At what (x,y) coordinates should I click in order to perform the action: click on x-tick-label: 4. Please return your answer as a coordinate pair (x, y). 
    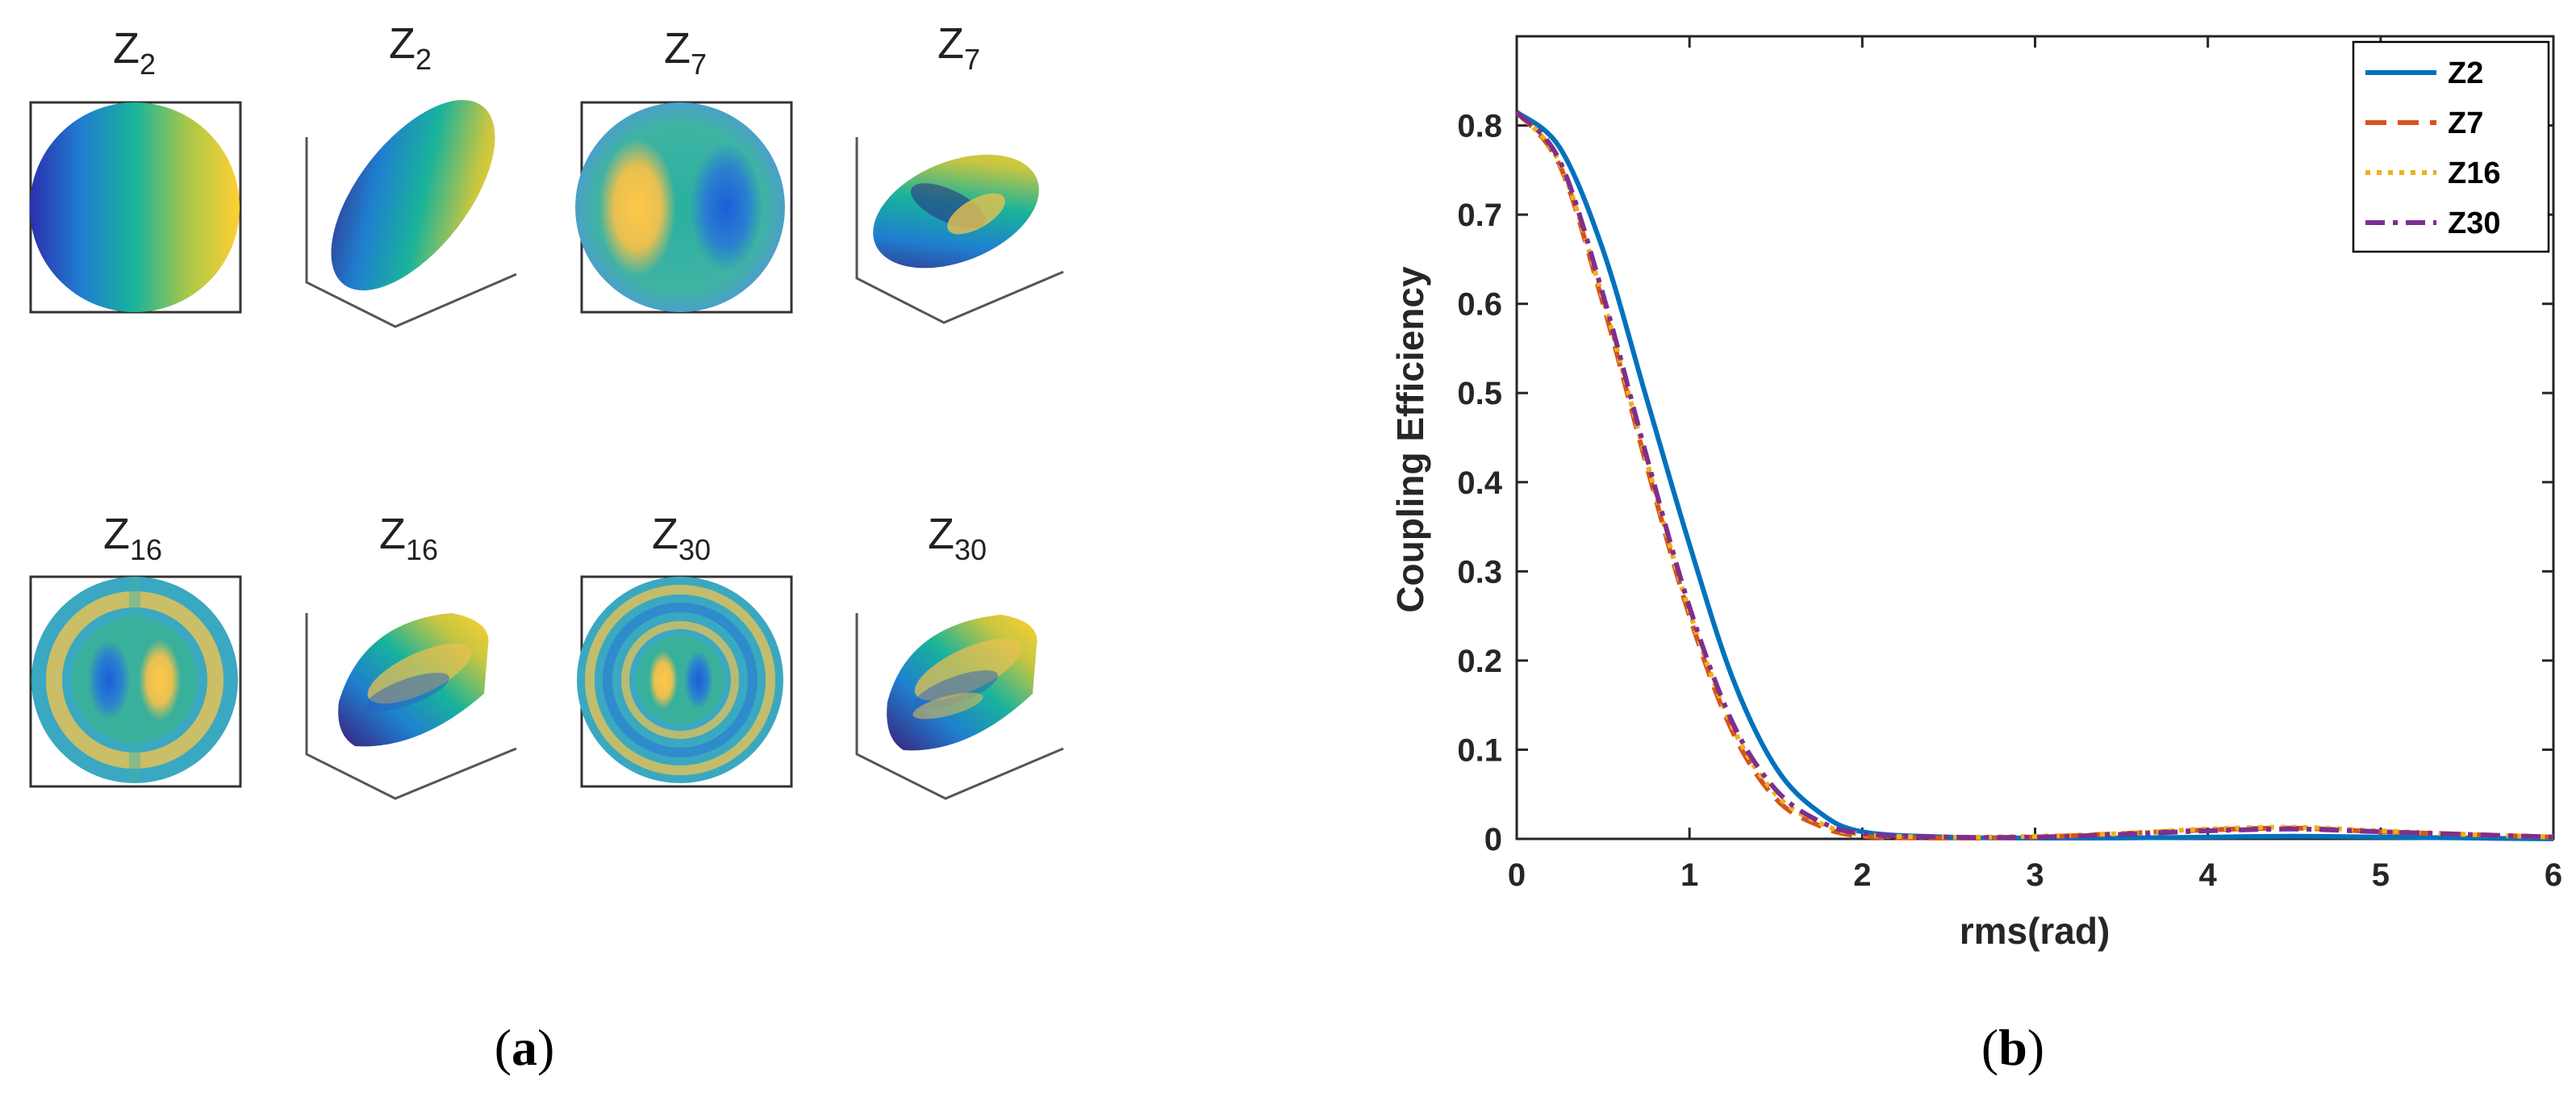
    Looking at the image, I should click on (2208, 875).